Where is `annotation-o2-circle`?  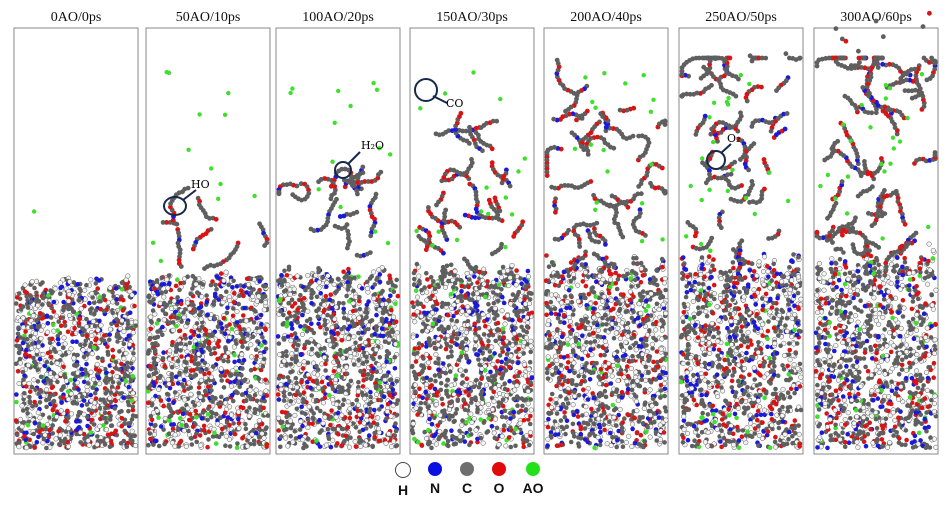
annotation-o2-circle is located at coordinates (716, 160).